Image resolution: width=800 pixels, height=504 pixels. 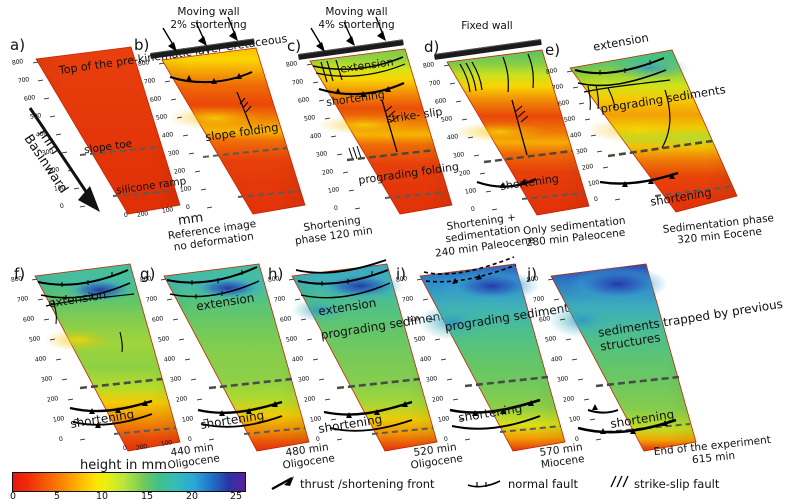 What do you see at coordinates (381, 131) in the screenshot?
I see `panel-c-shading` at bounding box center [381, 131].